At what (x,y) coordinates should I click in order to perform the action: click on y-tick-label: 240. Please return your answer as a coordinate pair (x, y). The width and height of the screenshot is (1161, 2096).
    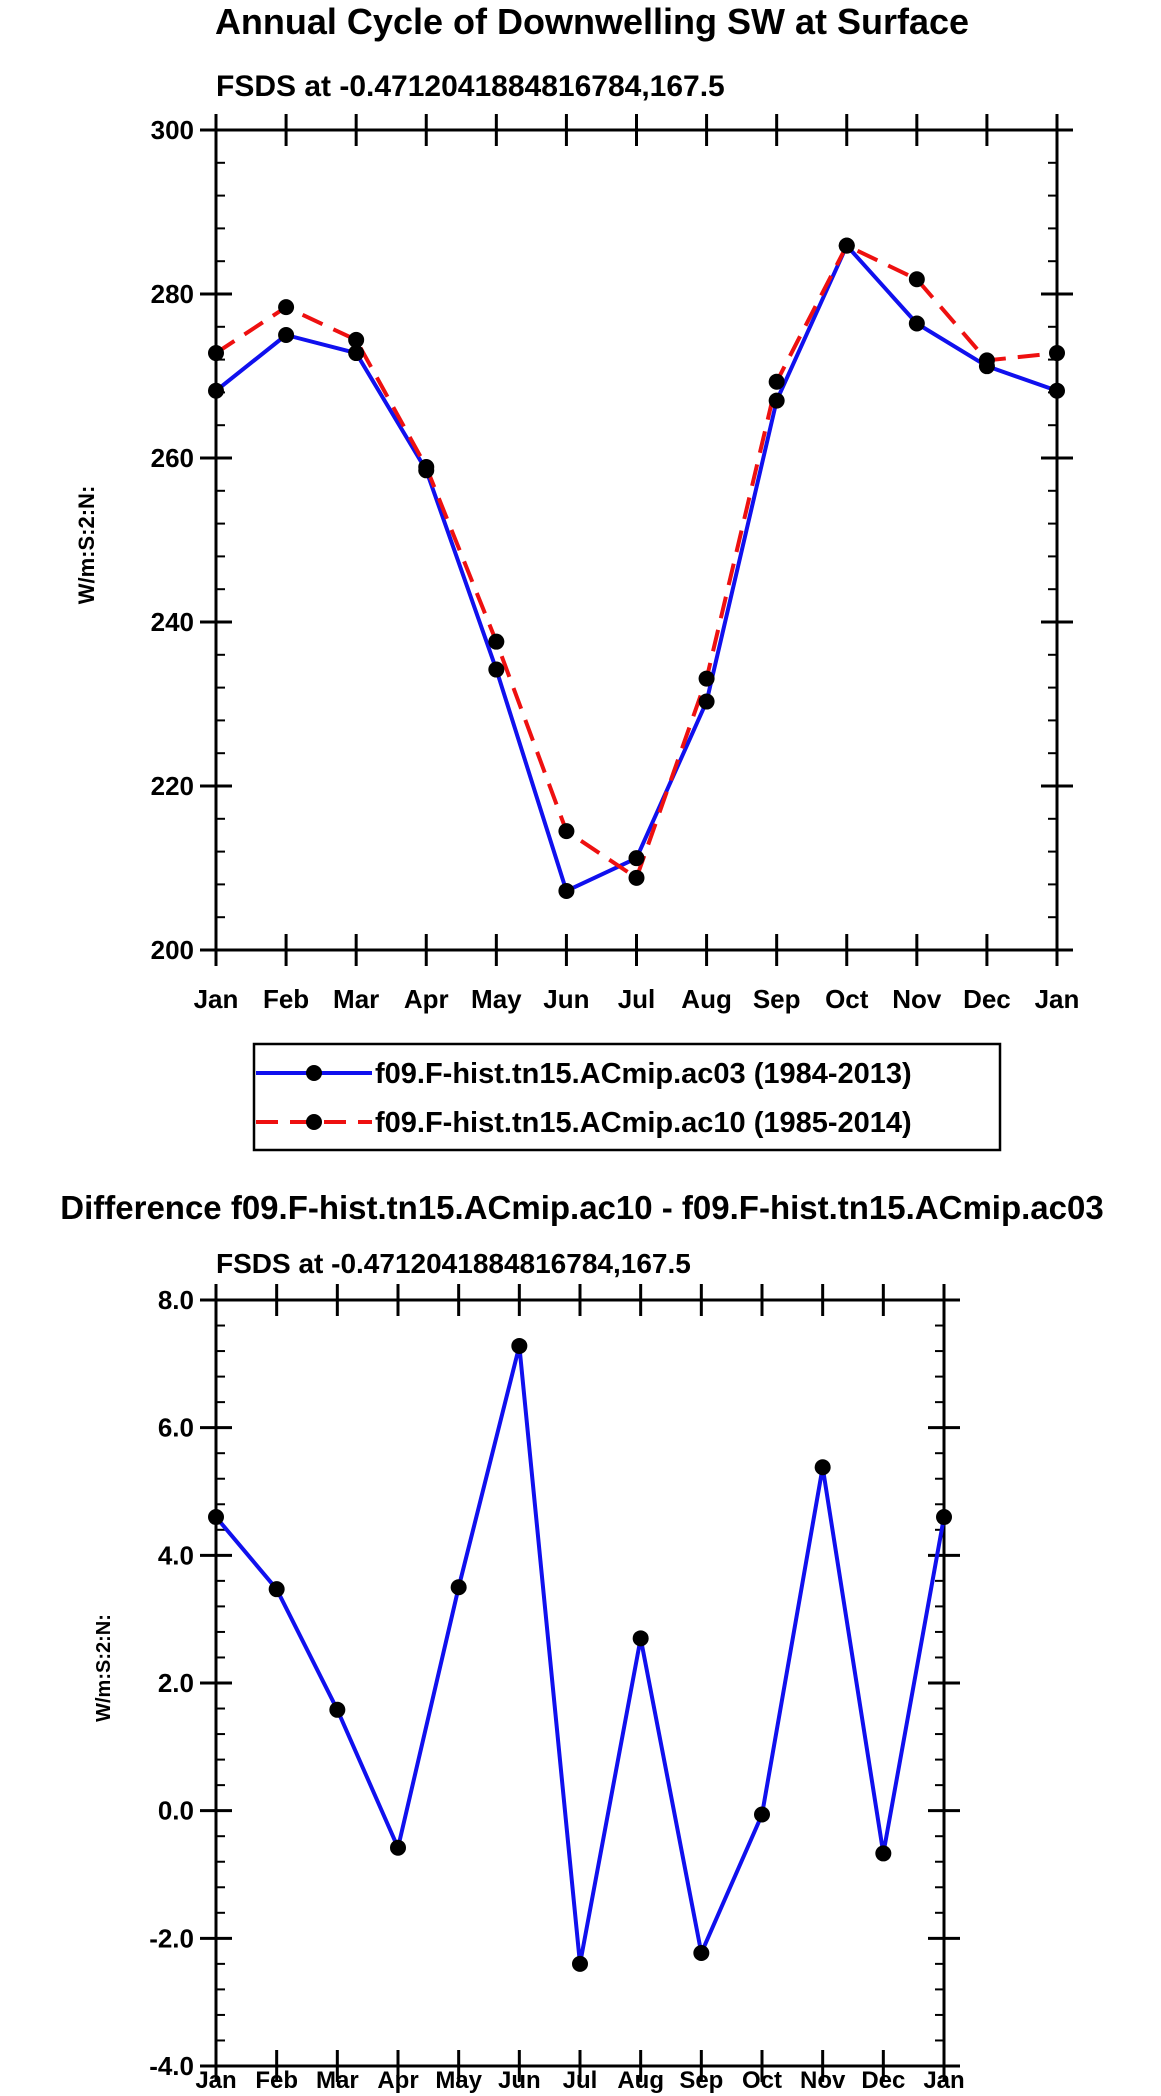
    Looking at the image, I should click on (172, 622).